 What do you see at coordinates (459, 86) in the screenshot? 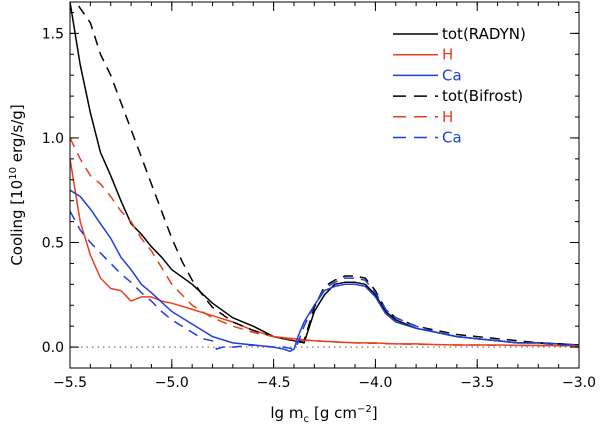
I see `legend: tot(RADYN) H Ca tot(Bifrost) H Ca` at bounding box center [459, 86].